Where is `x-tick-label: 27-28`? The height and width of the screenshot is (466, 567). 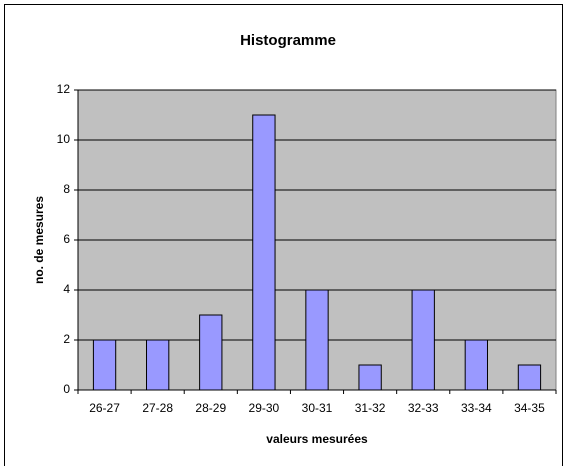
x-tick-label: 27-28 is located at coordinates (157, 408).